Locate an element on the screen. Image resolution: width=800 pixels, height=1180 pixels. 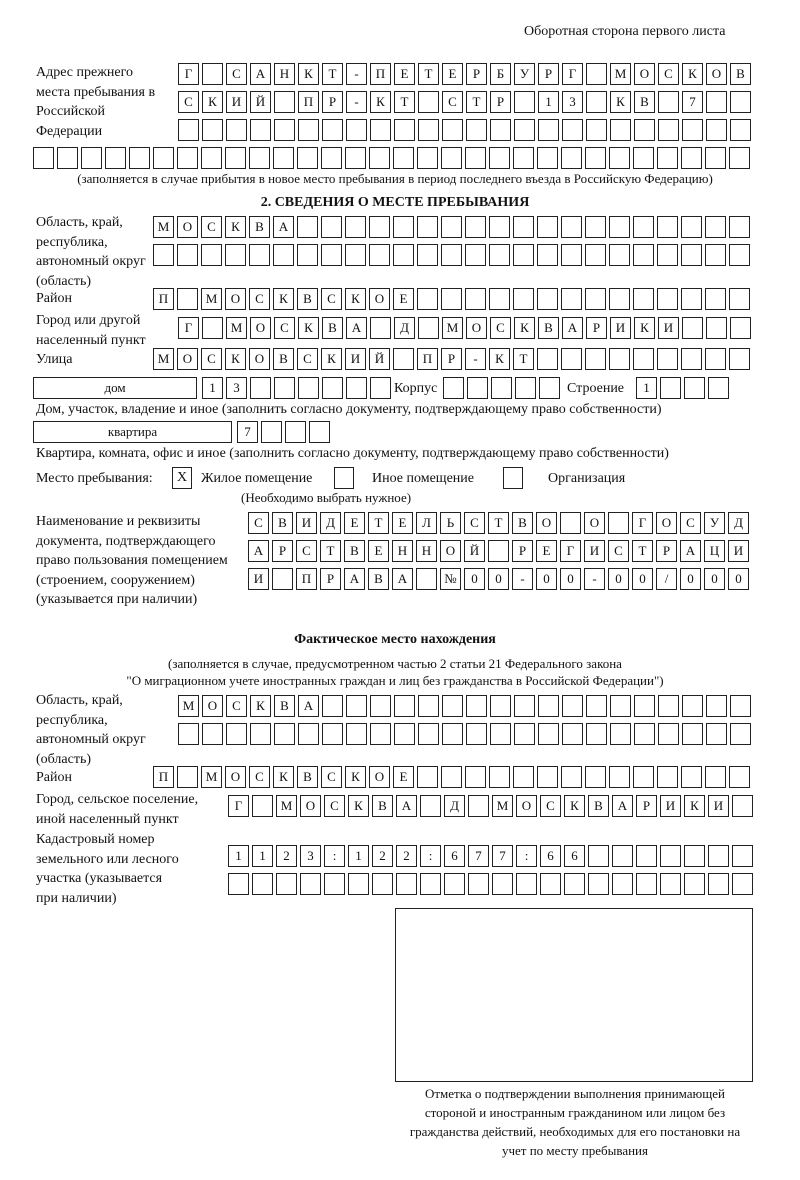
char-cell: Т is located at coordinates (642, 551).